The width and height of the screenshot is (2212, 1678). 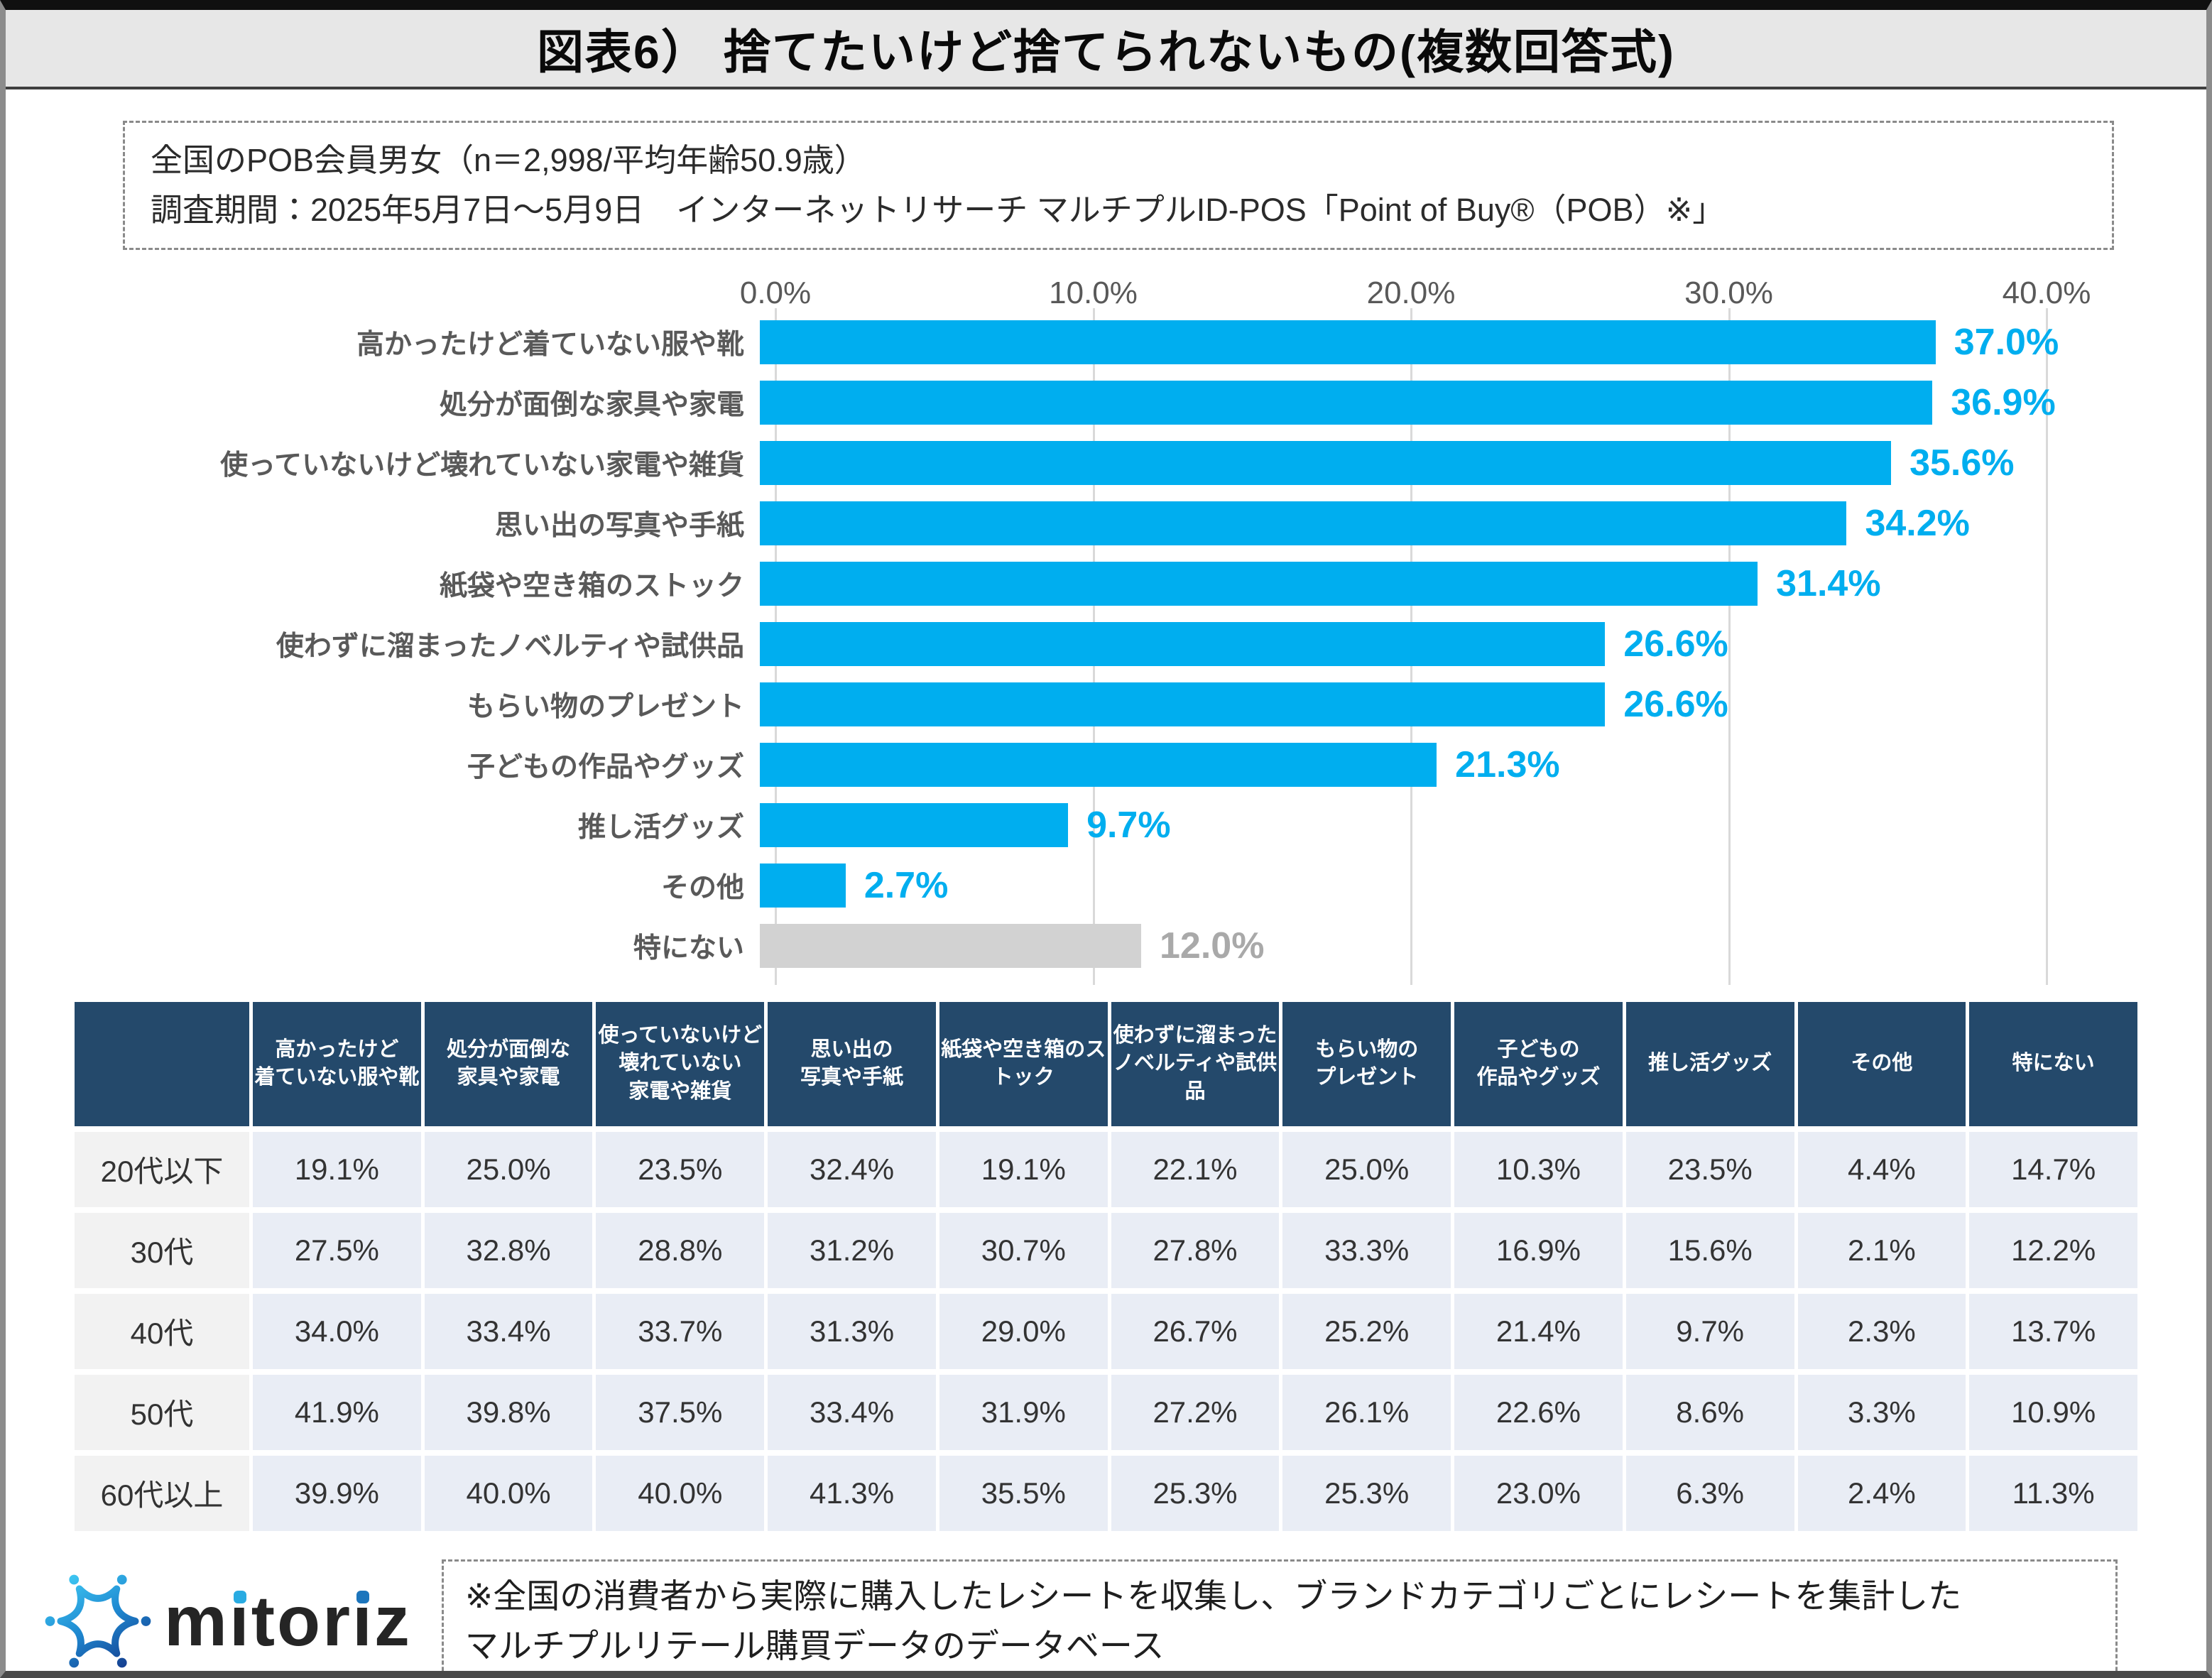 What do you see at coordinates (1408, 403) in the screenshot?
I see `bar-track: 36.9%` at bounding box center [1408, 403].